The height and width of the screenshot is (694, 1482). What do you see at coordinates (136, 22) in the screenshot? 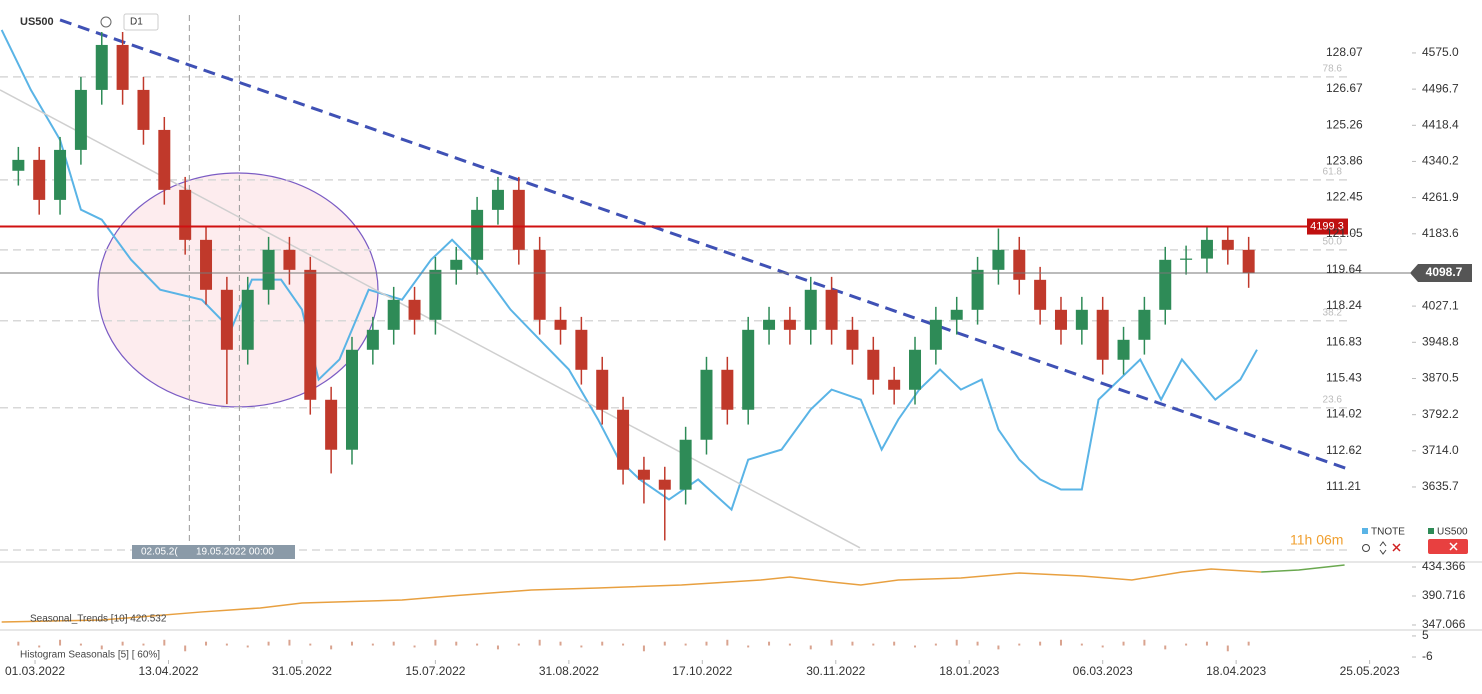
I see `timeframe: D1` at bounding box center [136, 22].